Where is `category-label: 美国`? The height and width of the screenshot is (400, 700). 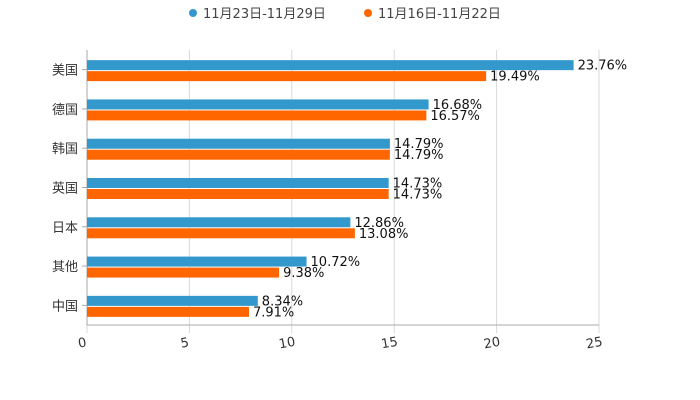
category-label: 美国 is located at coordinates (65, 71).